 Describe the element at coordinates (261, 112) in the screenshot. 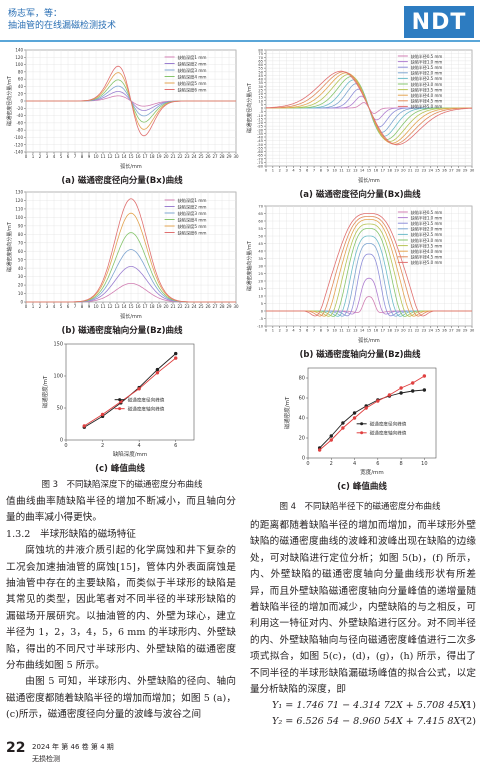

I see `y-tick-label: -5` at that location.